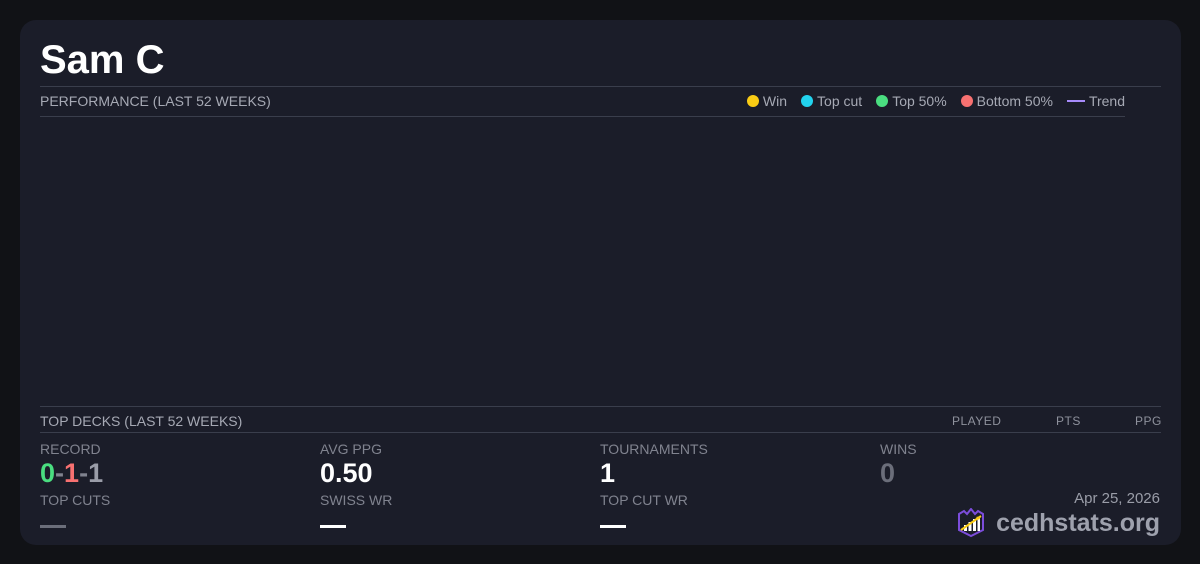  Describe the element at coordinates (1117, 498) in the screenshot. I see `date: Apr 25, 2026` at that location.